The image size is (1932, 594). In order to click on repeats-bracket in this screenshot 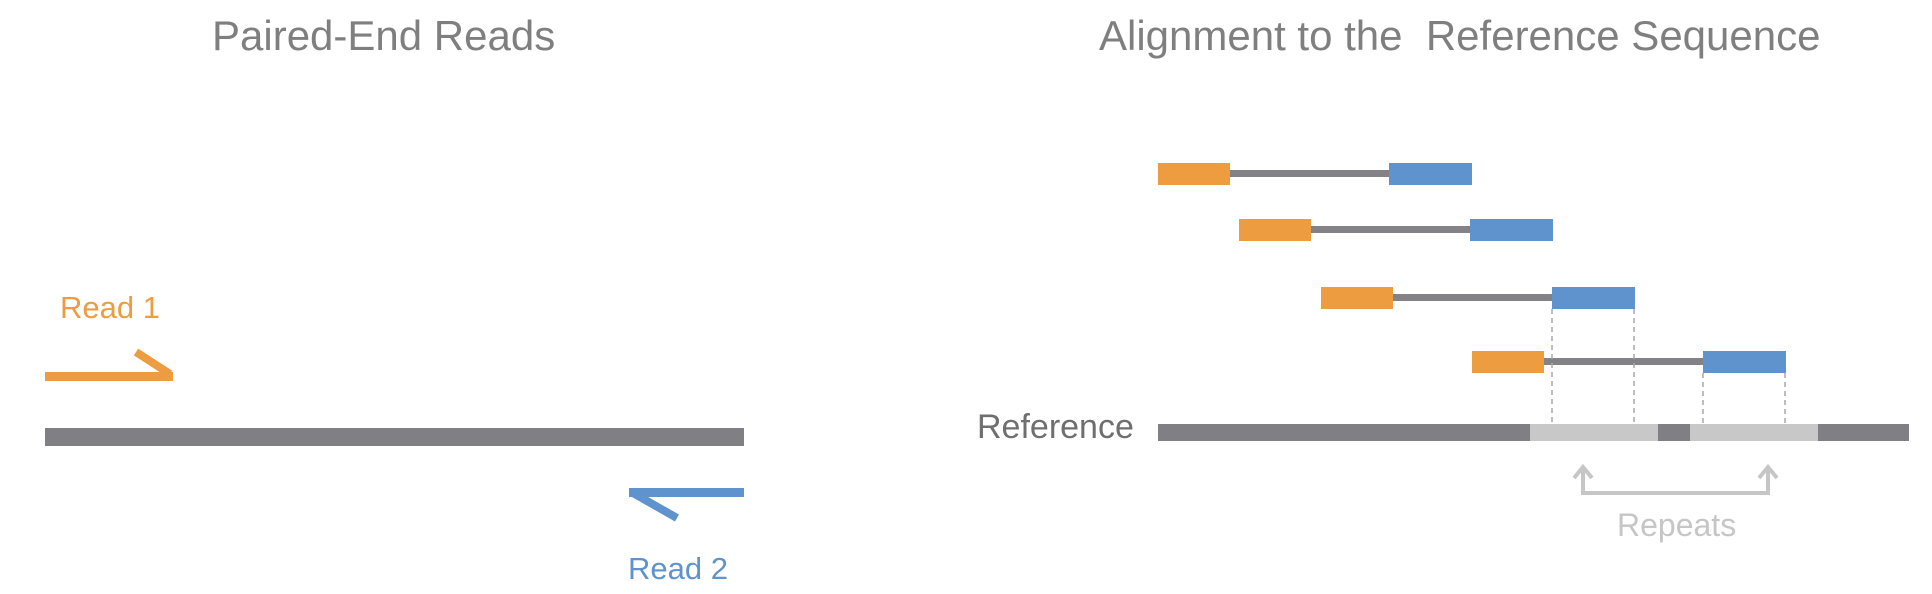, I will do `click(1675, 479)`.